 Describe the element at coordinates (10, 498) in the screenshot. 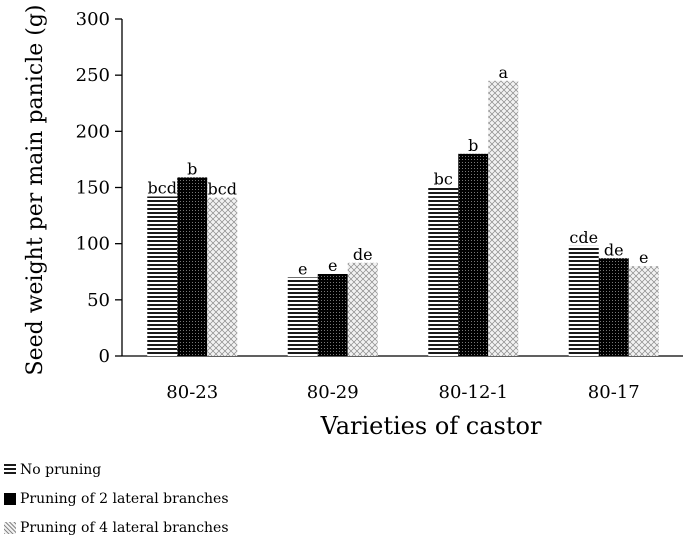

I see `legend-swatch-2-lateral` at that location.